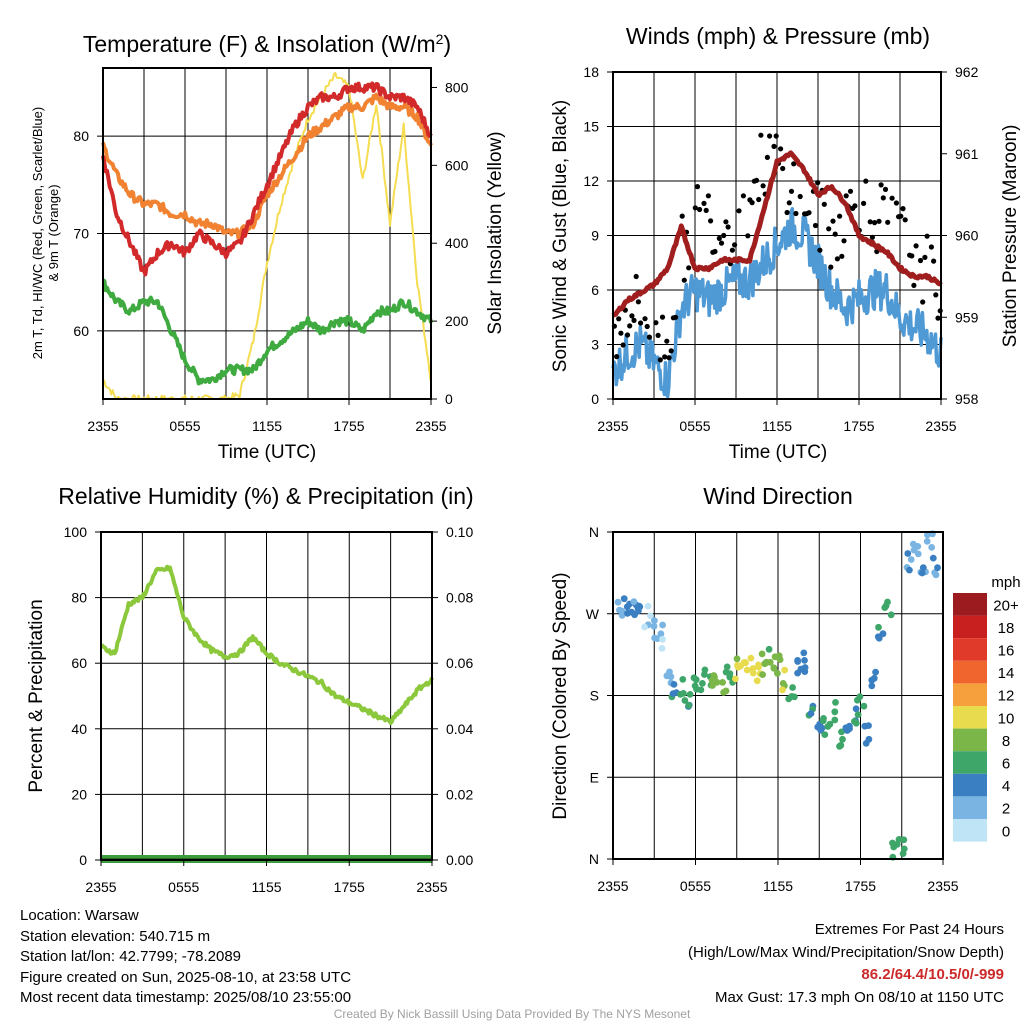 Image resolution: width=1024 pixels, height=1024 pixels. What do you see at coordinates (79, 794) in the screenshot?
I see `y-tick-label: 20` at bounding box center [79, 794].